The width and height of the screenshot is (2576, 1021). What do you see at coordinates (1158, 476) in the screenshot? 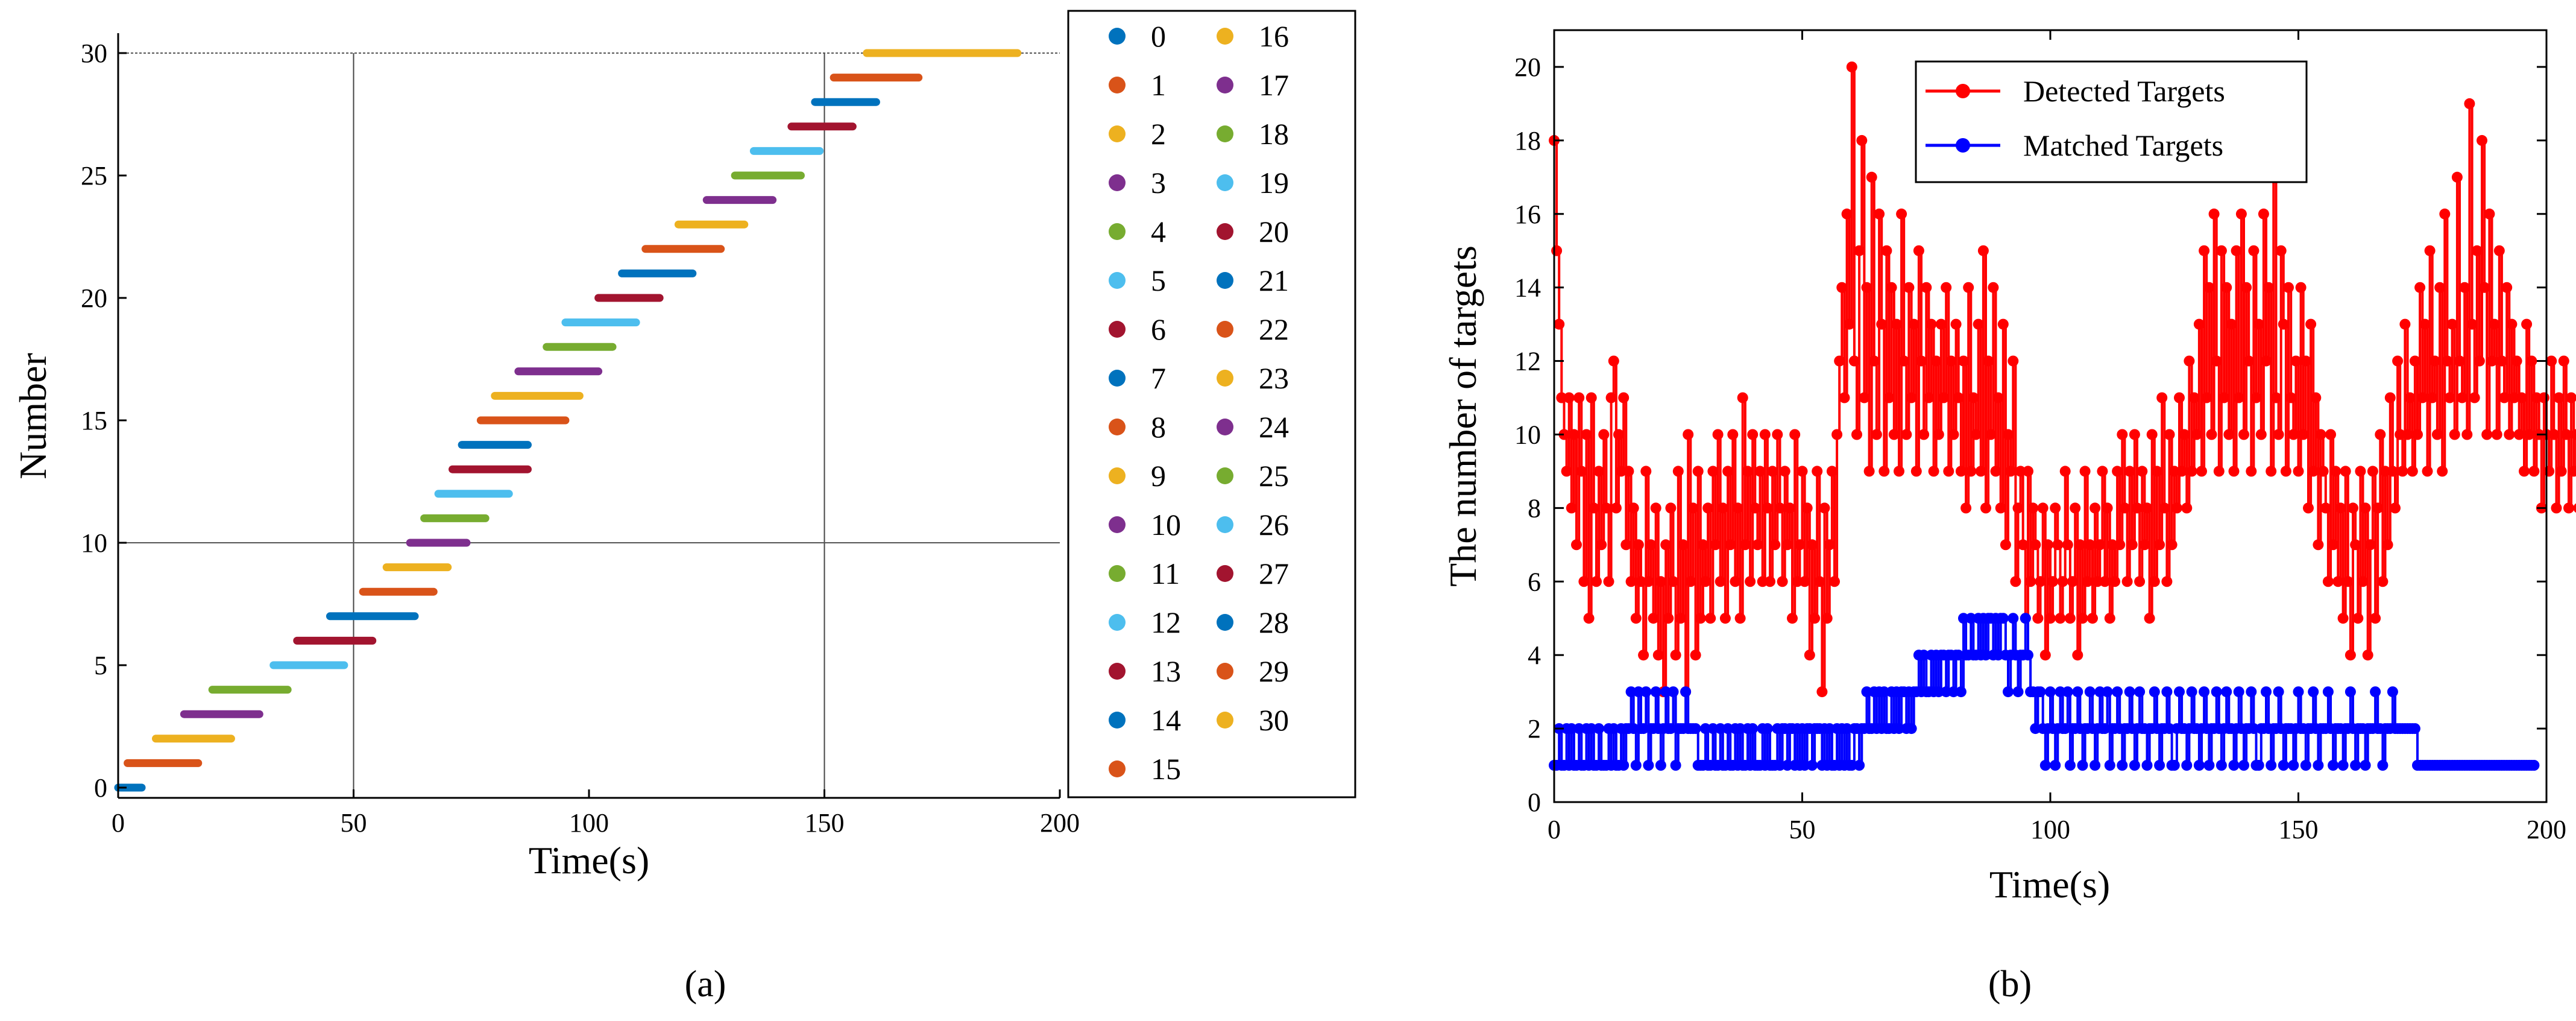
I see `chart-a-legend-label-9: 9` at bounding box center [1158, 476].